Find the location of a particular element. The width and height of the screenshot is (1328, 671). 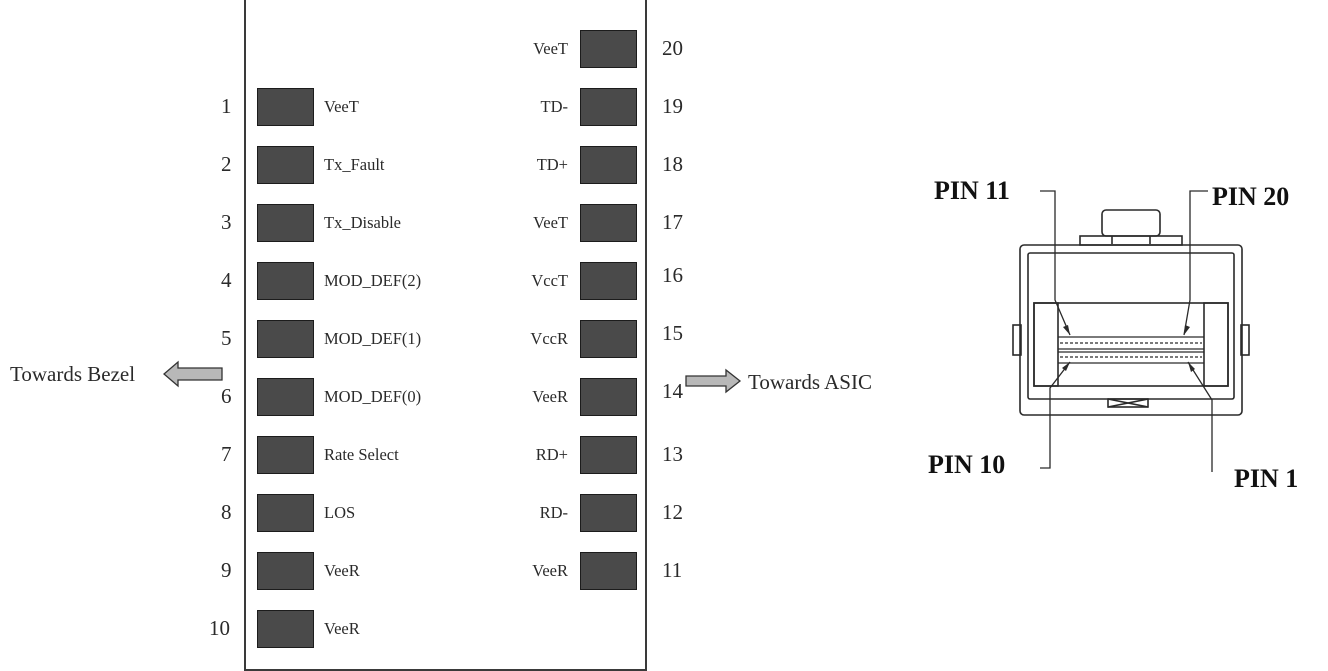

pin-signal-label: Tx_Fault is located at coordinates (354, 164).